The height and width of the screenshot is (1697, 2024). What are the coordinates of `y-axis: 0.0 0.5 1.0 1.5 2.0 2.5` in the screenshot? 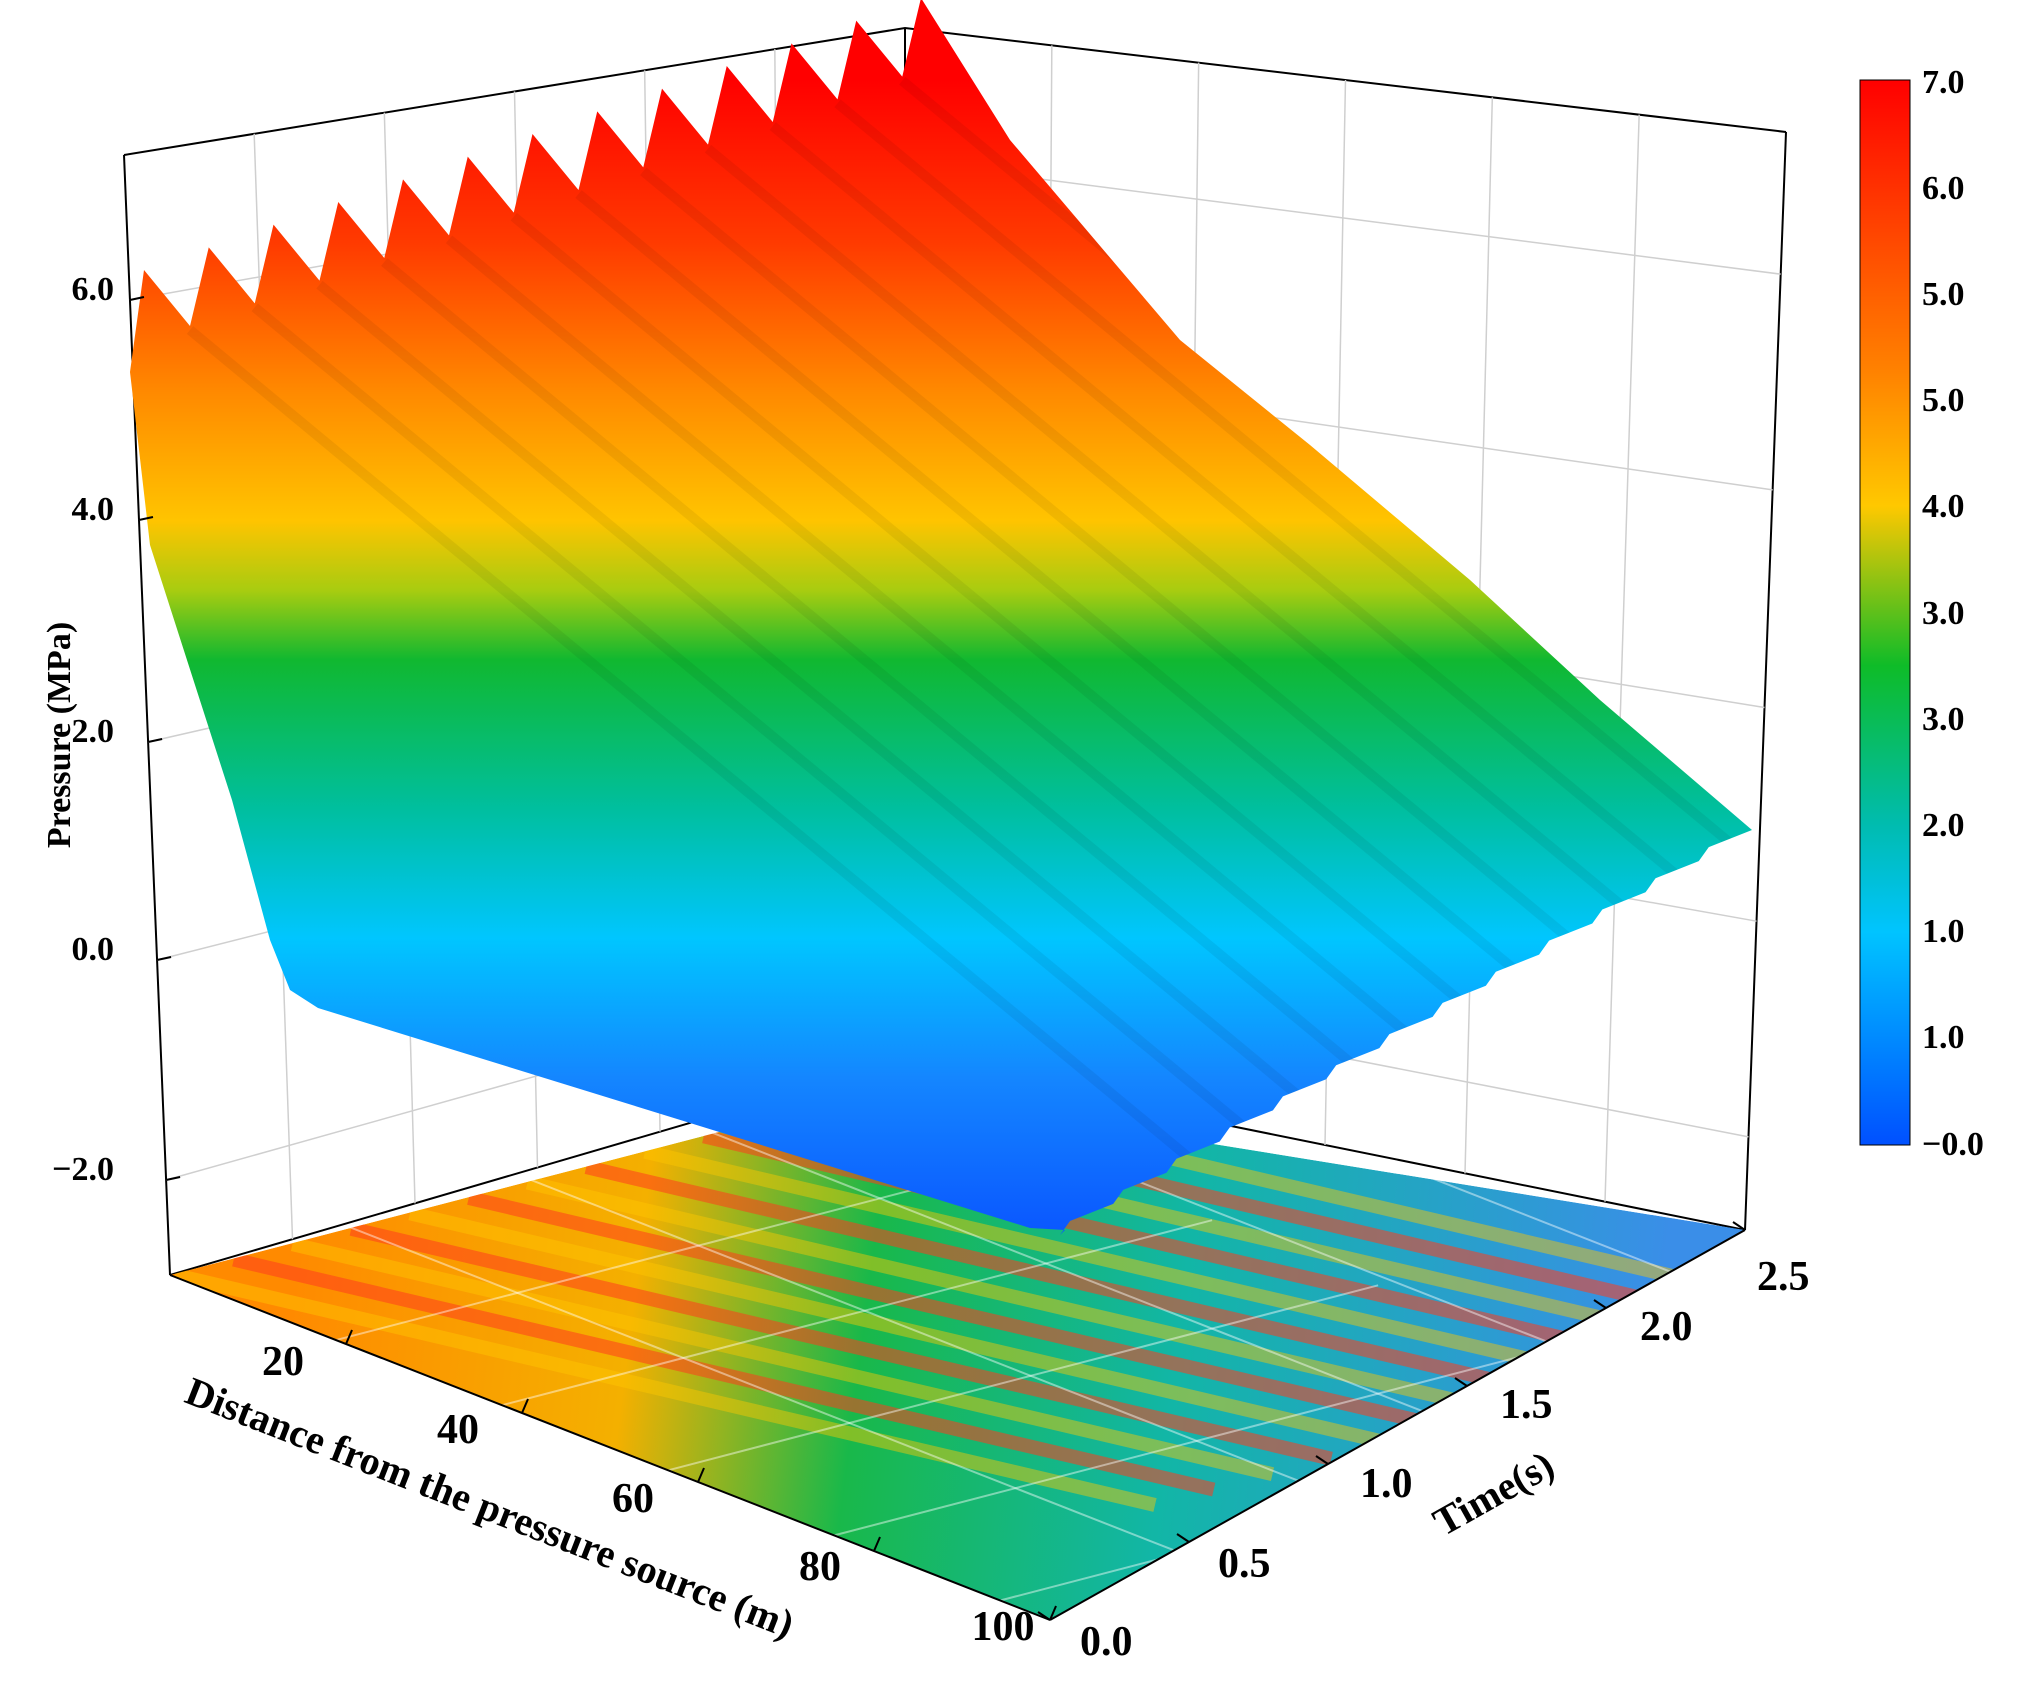 It's located at (1445, 1459).